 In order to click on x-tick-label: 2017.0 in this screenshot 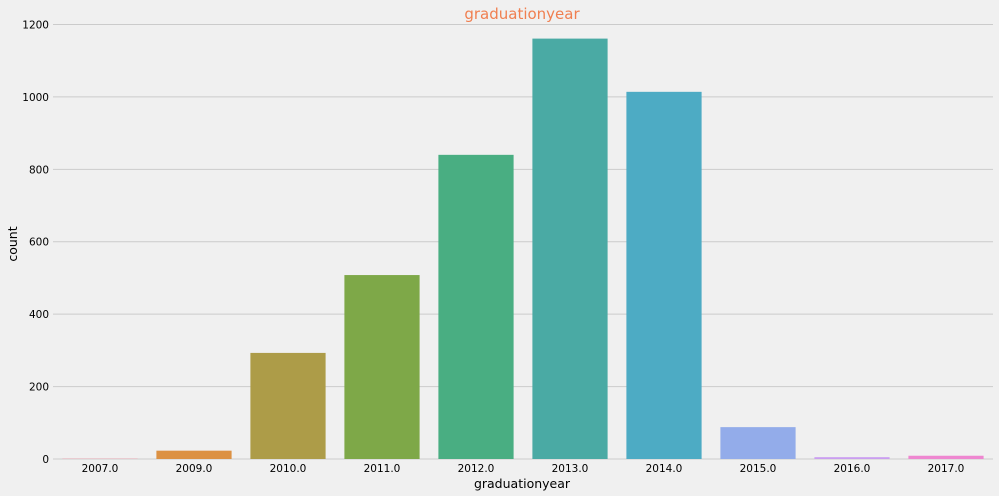, I will do `click(946, 469)`.